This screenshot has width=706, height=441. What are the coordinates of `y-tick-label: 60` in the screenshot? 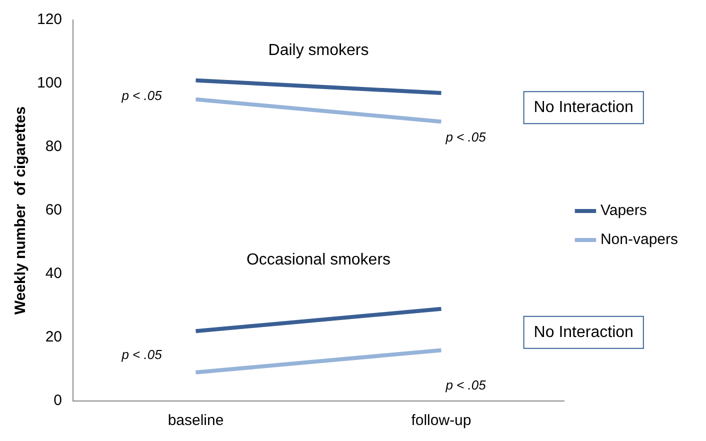 It's located at (53, 210).